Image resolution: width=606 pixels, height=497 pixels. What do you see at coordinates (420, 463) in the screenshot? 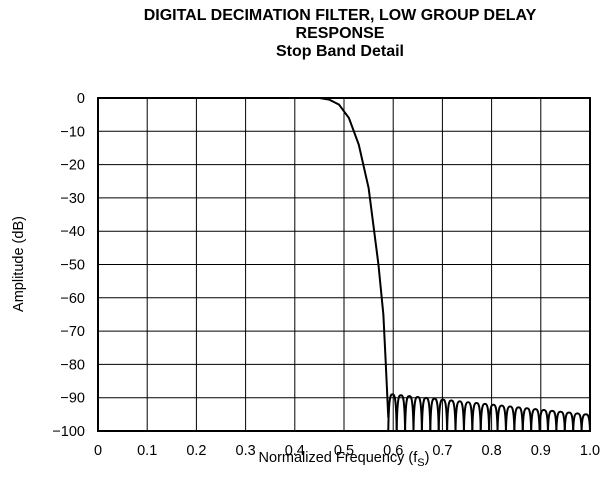
I see `x-axis-label-subscript: S` at bounding box center [420, 463].